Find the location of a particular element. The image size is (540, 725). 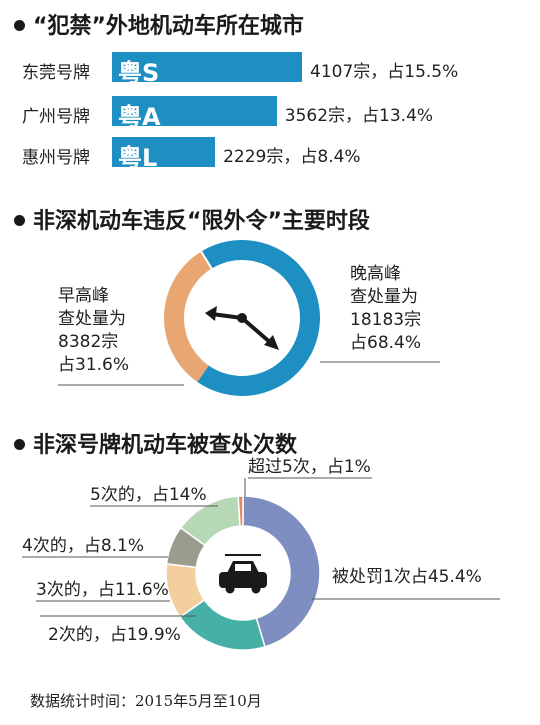

bar: 粤S is located at coordinates (207, 69).